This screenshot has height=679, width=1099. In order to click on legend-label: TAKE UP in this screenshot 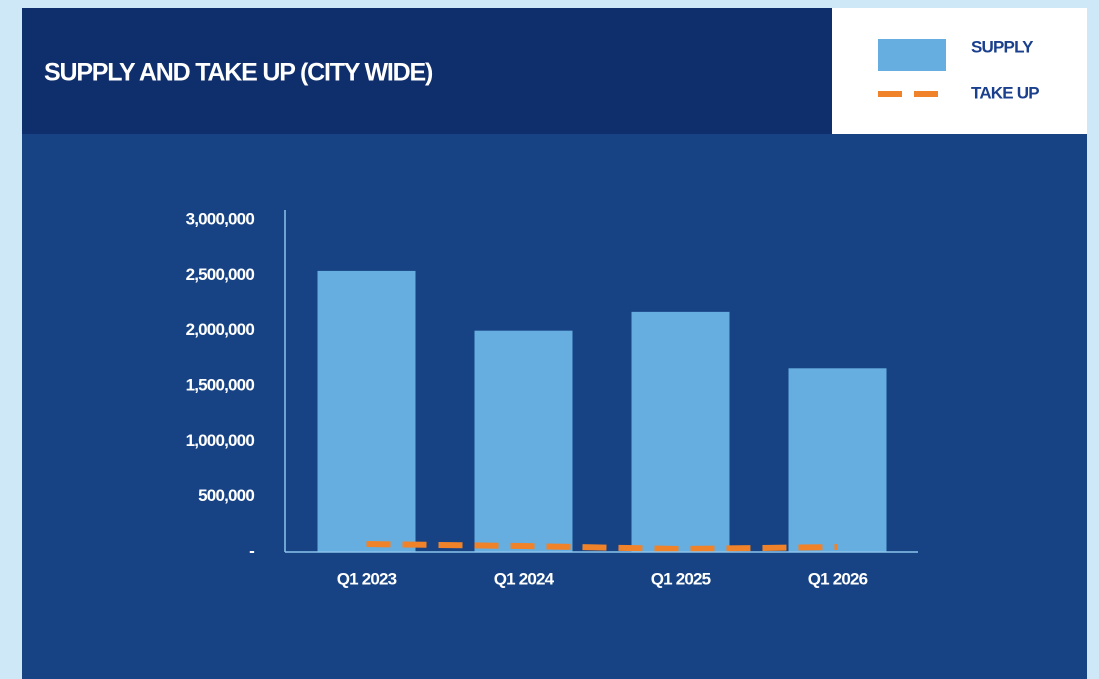, I will do `click(1005, 92)`.